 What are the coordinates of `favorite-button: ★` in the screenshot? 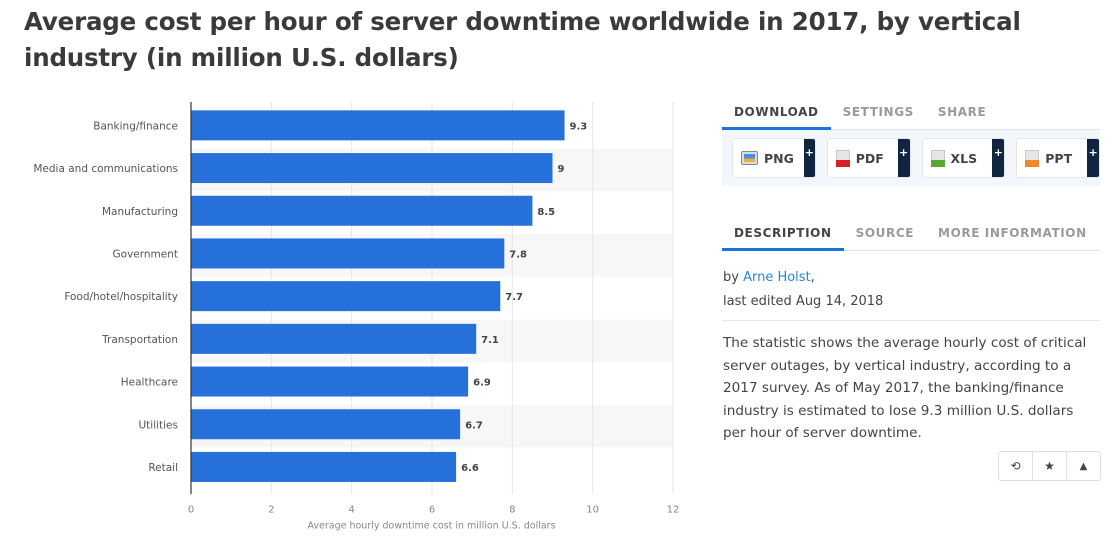 It's located at (1049, 466).